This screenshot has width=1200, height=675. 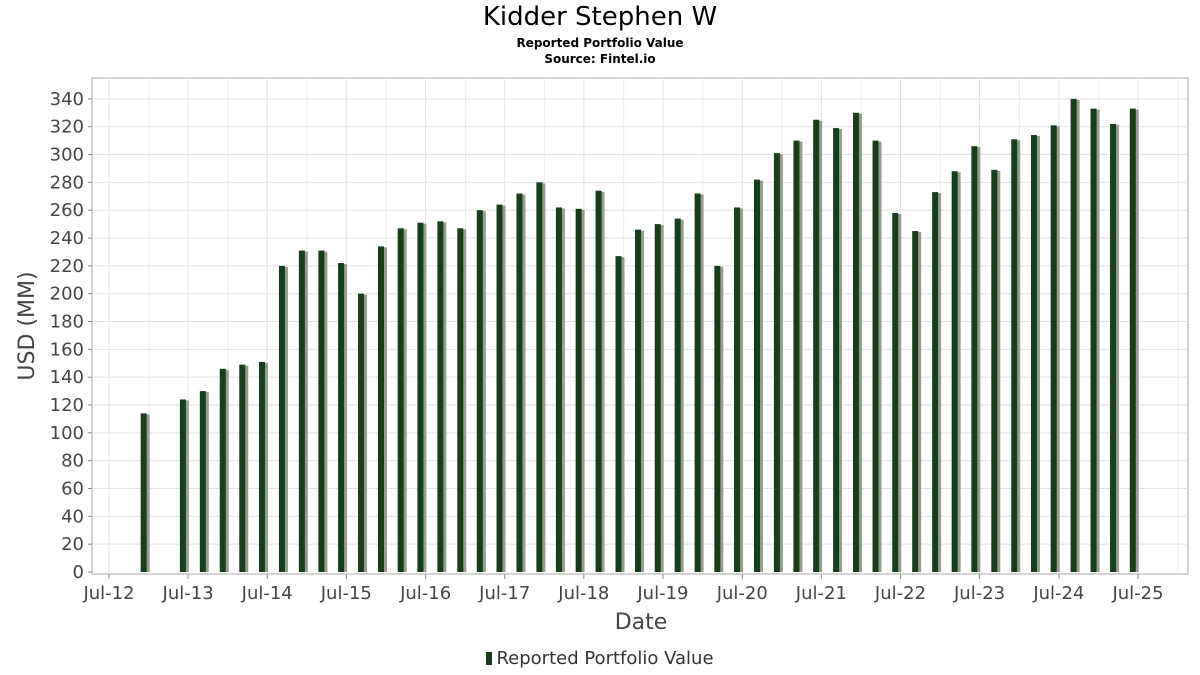 I want to click on x-tick-label: Jul-24, so click(x=1058, y=593).